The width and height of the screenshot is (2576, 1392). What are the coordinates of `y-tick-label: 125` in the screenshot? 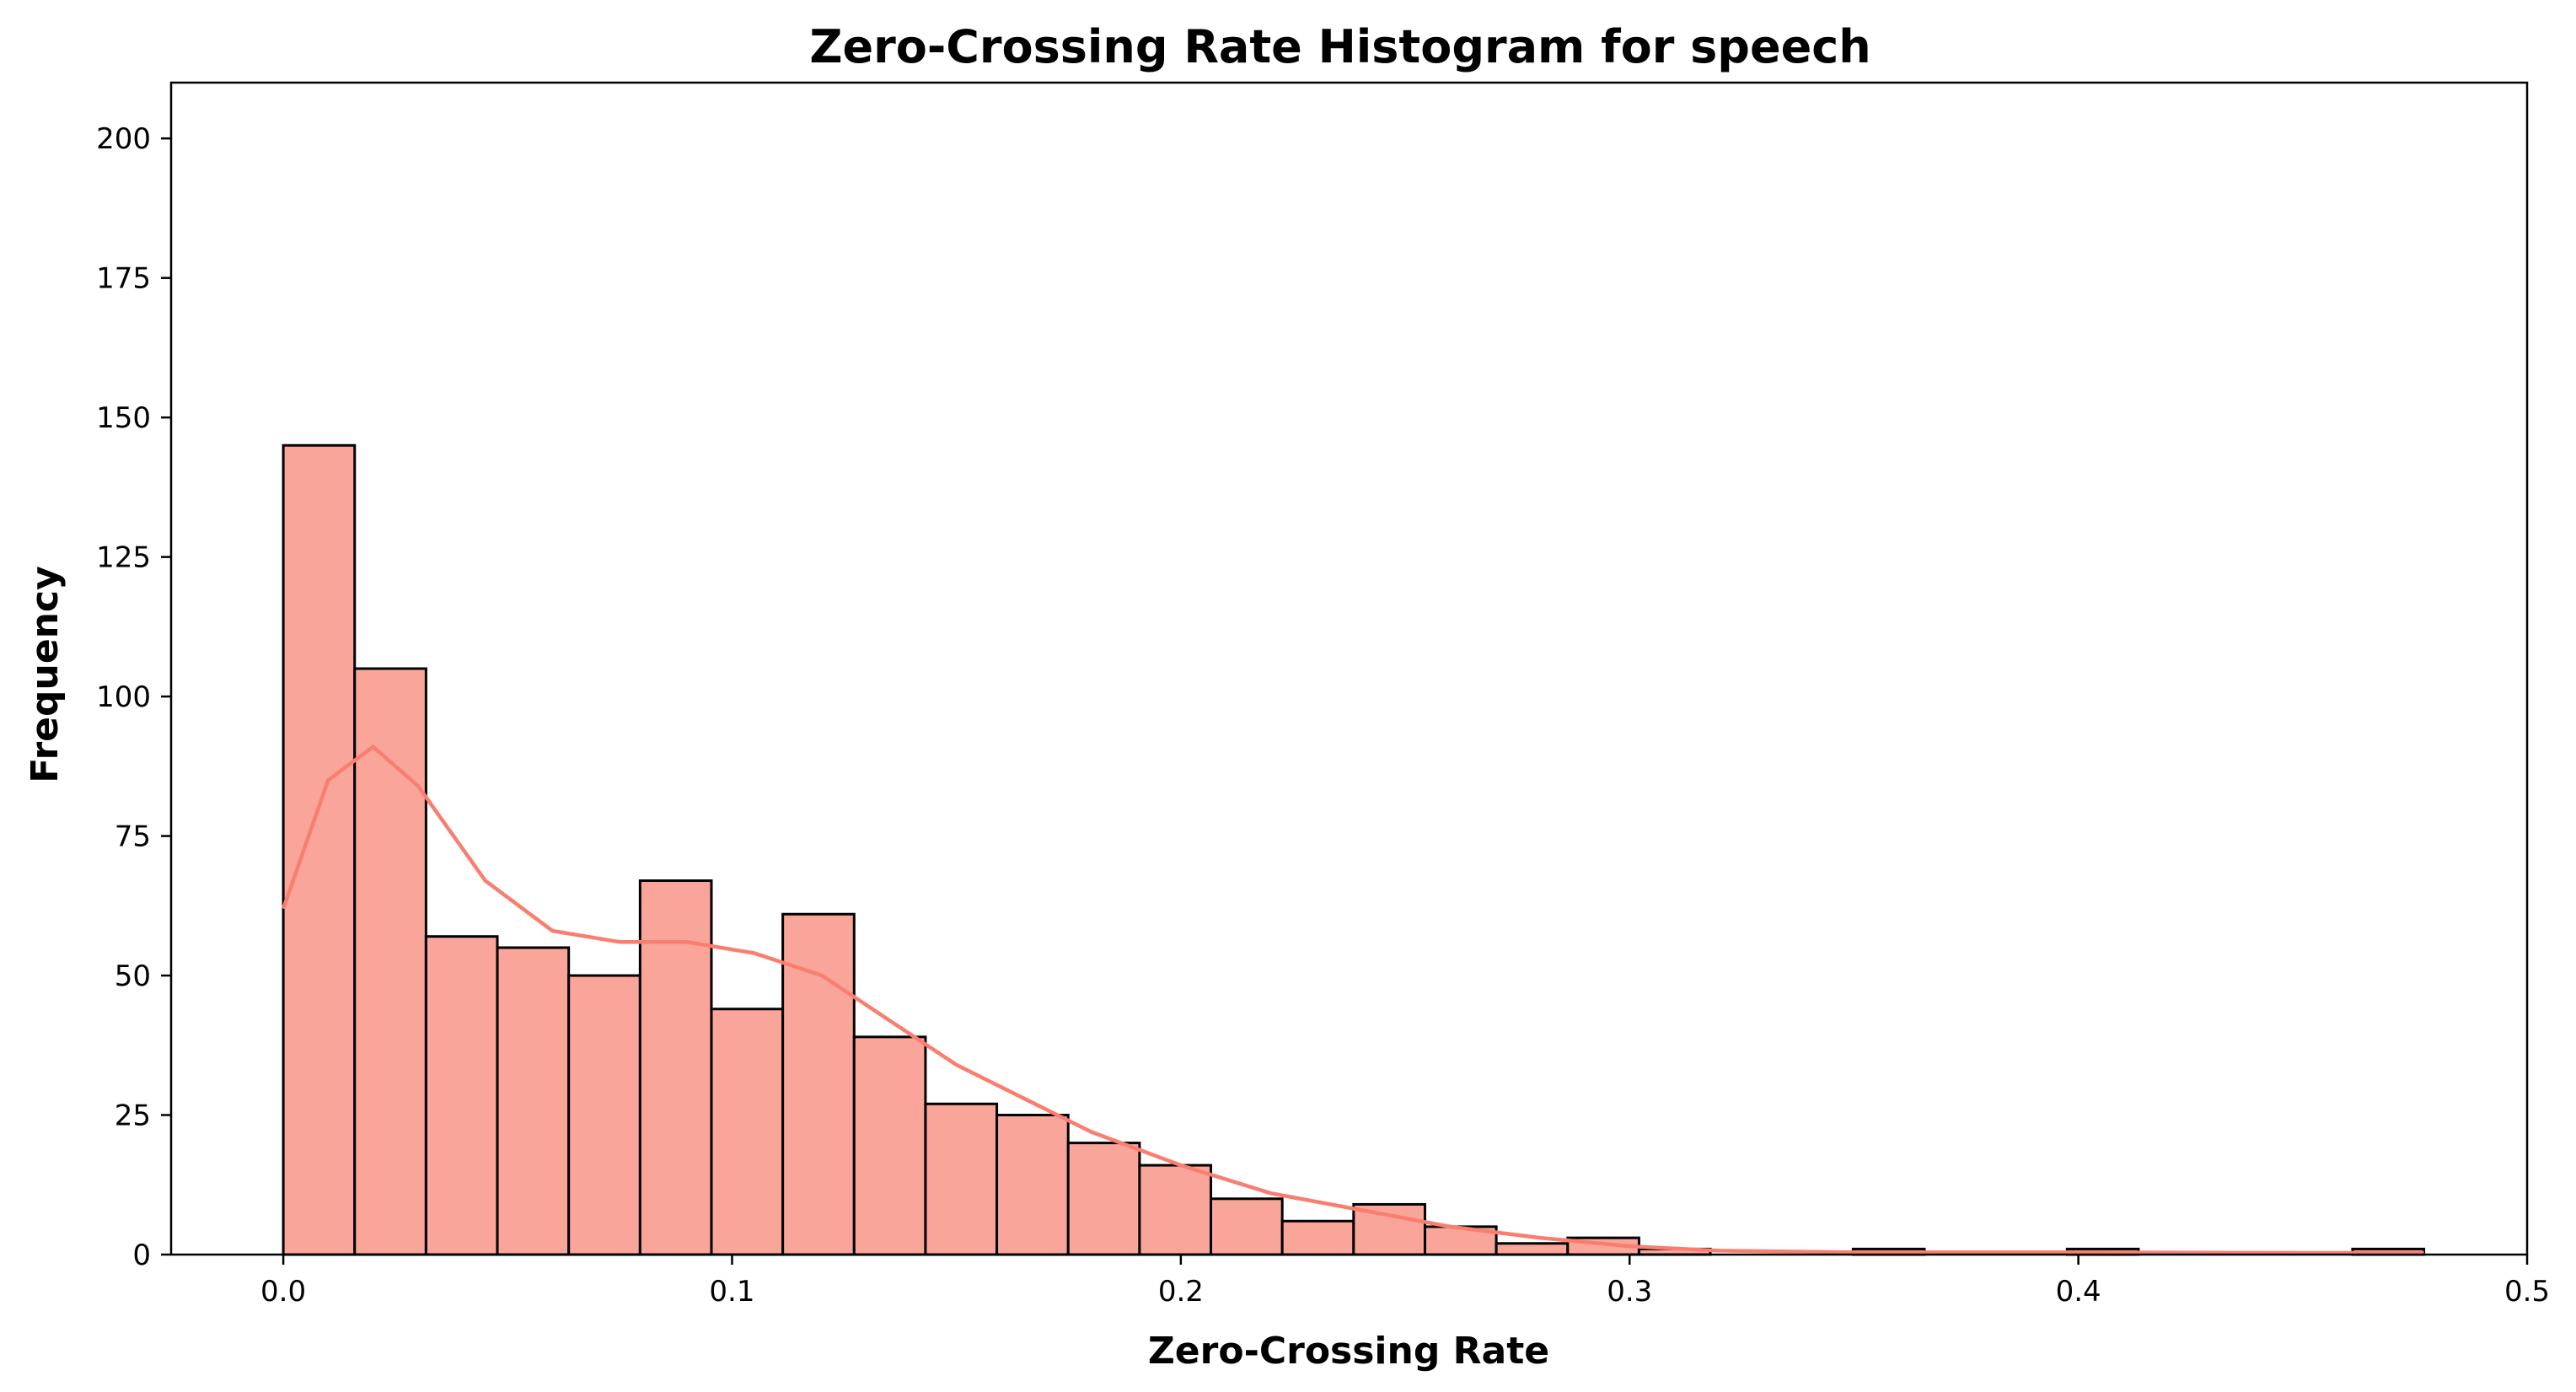 It's located at (123, 558).